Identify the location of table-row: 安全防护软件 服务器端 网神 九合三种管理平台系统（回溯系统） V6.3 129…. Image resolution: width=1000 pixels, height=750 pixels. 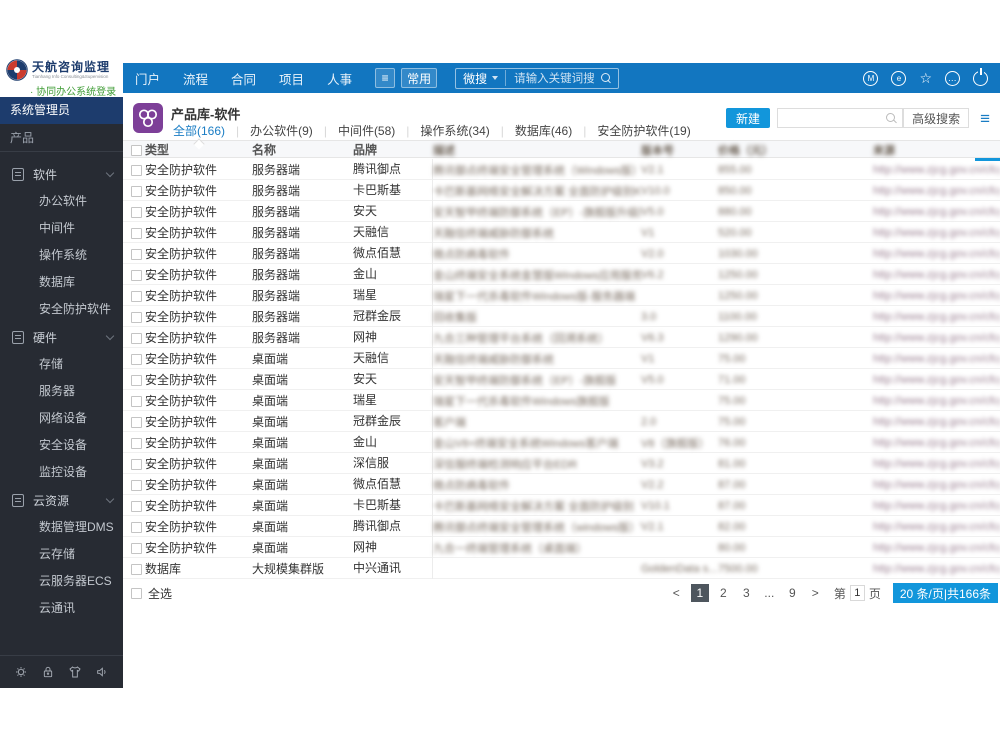
(561, 337).